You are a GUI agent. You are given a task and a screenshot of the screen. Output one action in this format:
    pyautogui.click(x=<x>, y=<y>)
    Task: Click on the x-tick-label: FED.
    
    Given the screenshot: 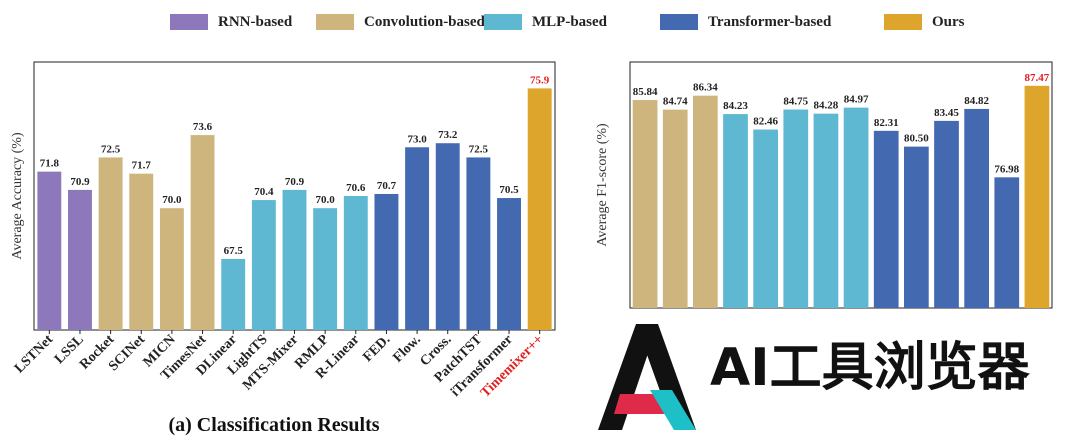 What is the action you would take?
    pyautogui.click(x=376, y=348)
    